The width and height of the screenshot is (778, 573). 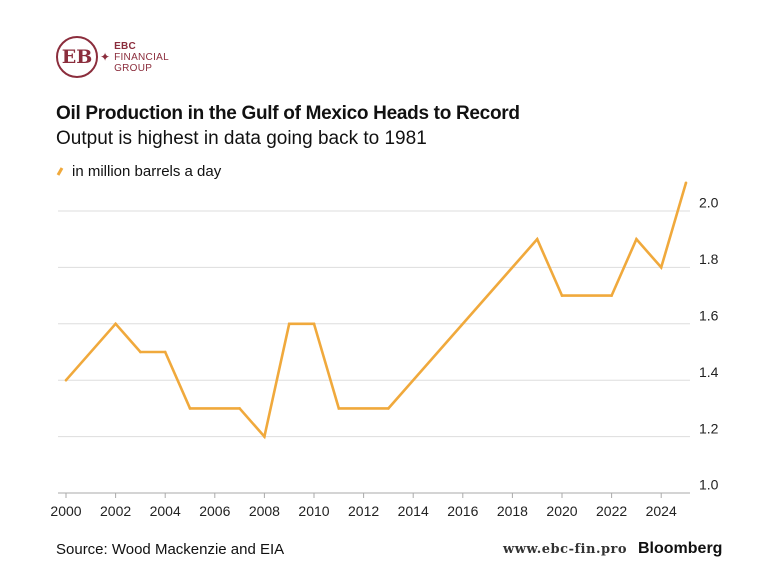 I want to click on x-tick-label: 2006, so click(x=214, y=511).